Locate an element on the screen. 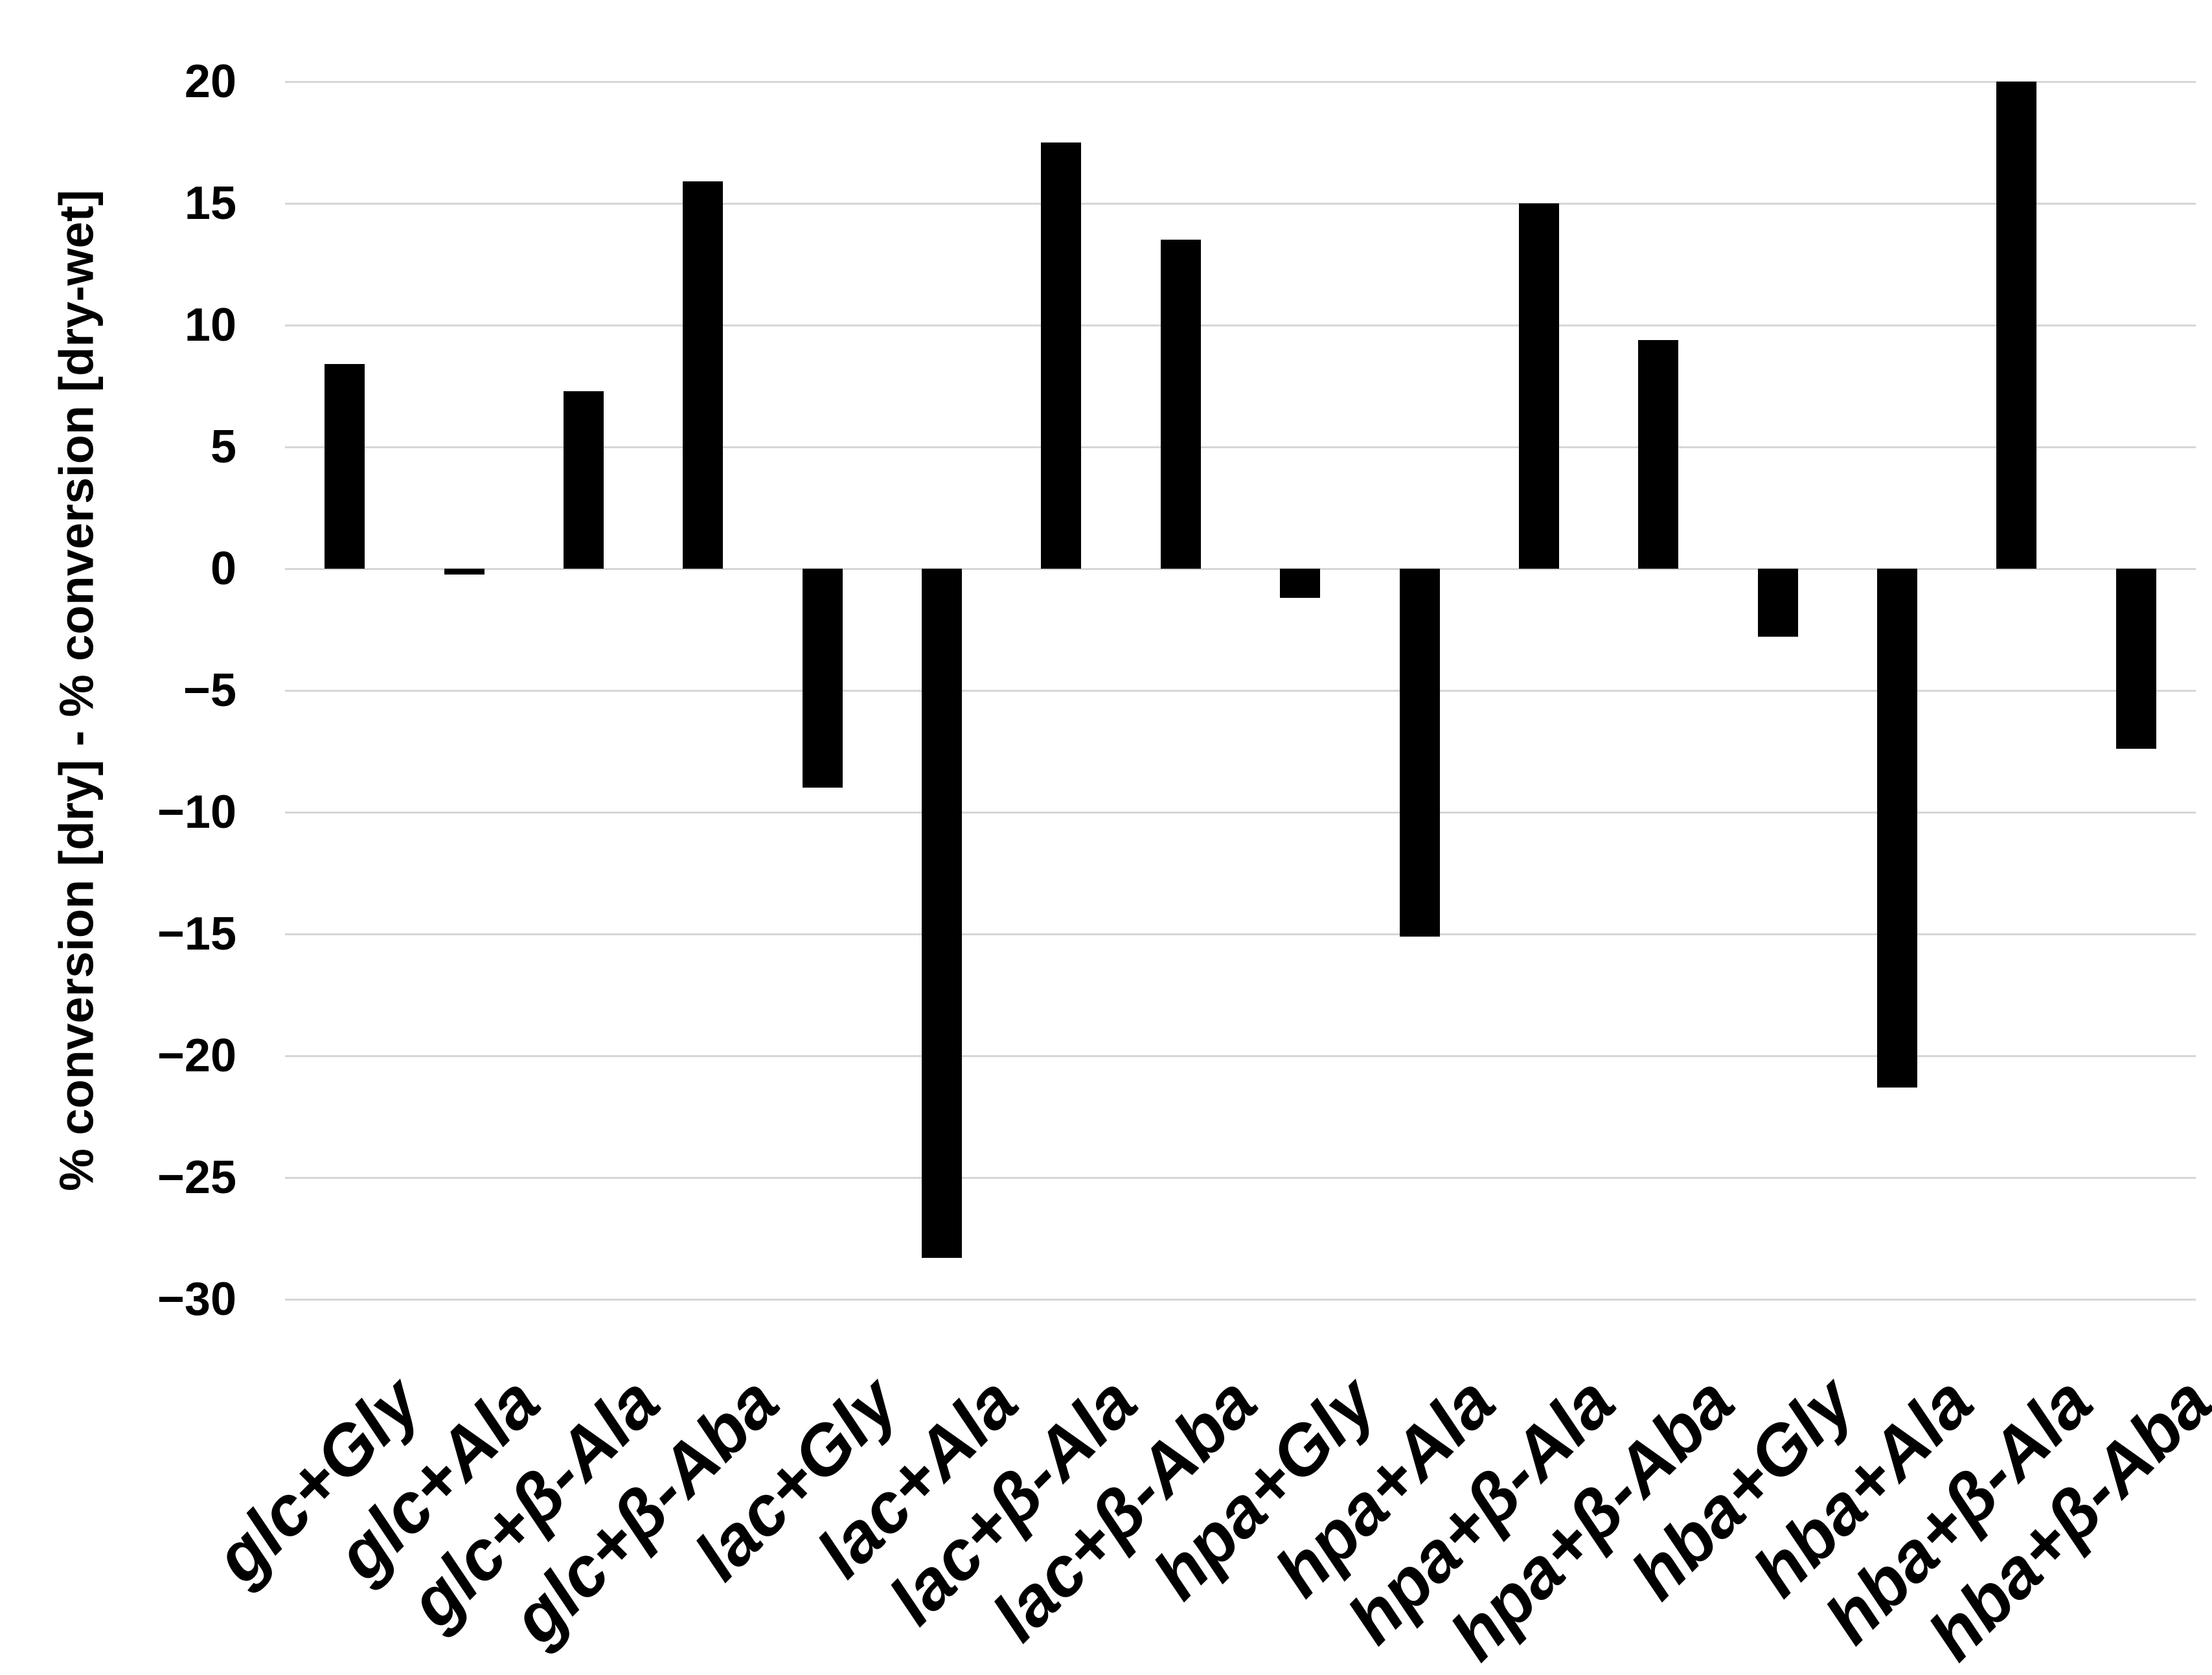 The image size is (2212, 1675). bar-hpa+β-Ala is located at coordinates (1538, 386).